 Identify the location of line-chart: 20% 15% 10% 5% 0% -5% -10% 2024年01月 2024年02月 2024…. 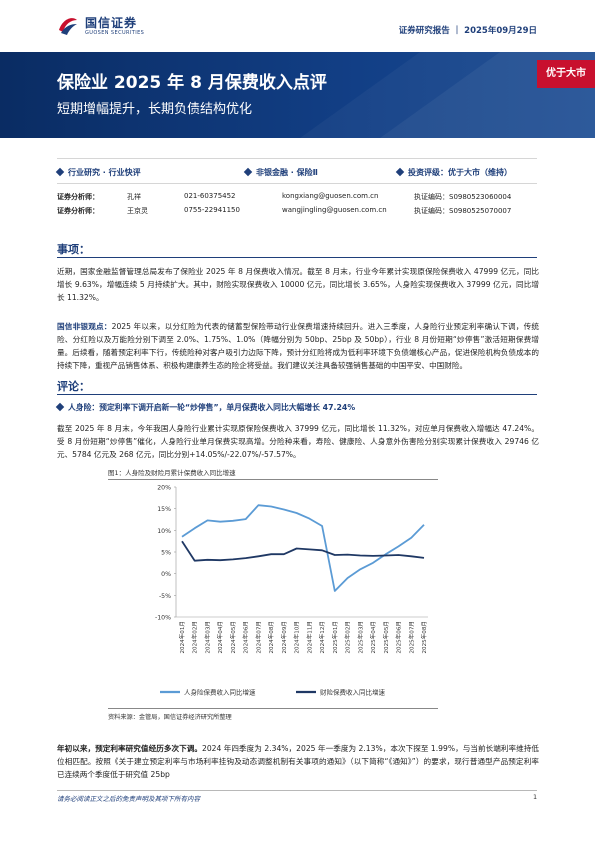
(291, 591).